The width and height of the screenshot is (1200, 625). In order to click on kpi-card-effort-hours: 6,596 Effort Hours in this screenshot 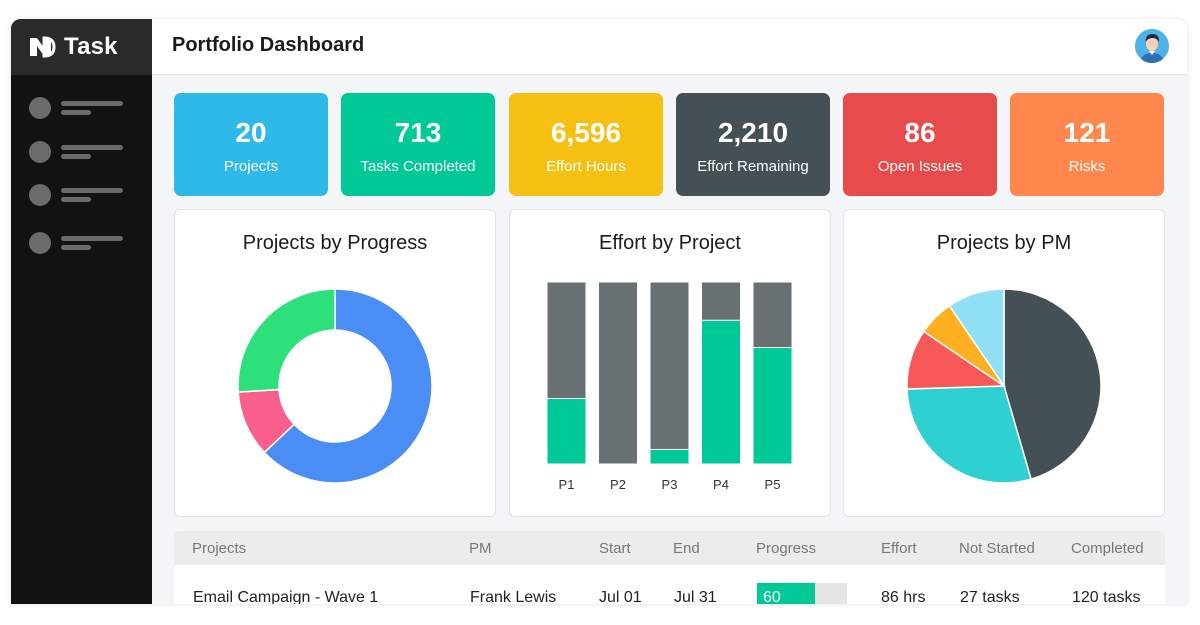, I will do `click(586, 144)`.